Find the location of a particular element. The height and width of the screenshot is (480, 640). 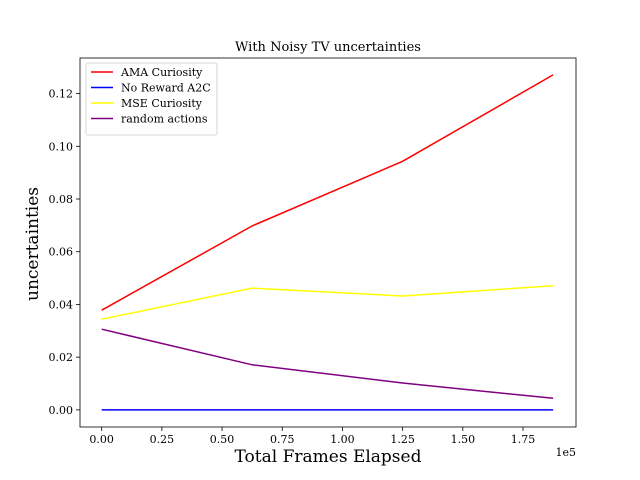

x-tick-label: 1.00 is located at coordinates (342, 439).